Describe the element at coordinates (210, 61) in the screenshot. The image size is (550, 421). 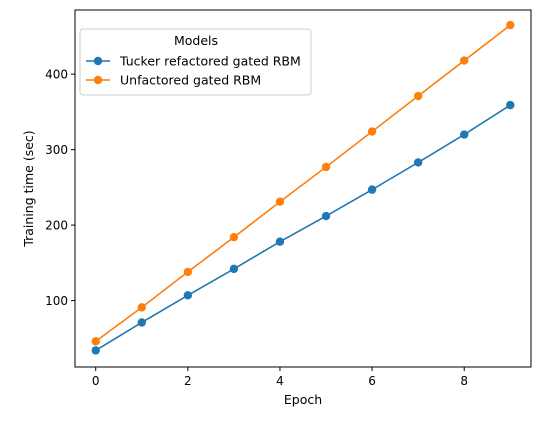
I see `legend-label: Tucker refactored gated RBM` at that location.